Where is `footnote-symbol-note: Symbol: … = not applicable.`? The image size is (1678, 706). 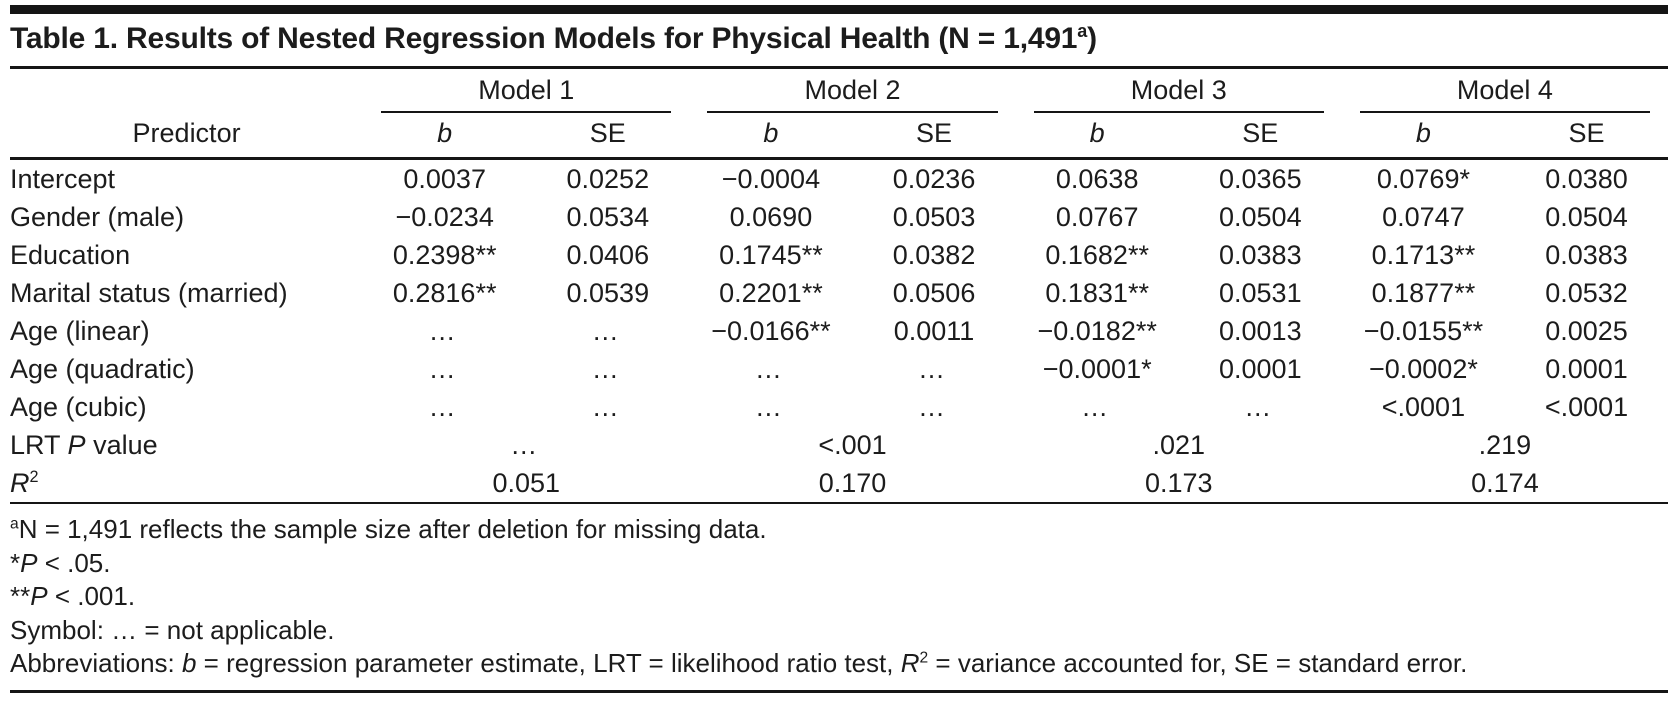 footnote-symbol-note: Symbol: … = not applicable. is located at coordinates (172, 629).